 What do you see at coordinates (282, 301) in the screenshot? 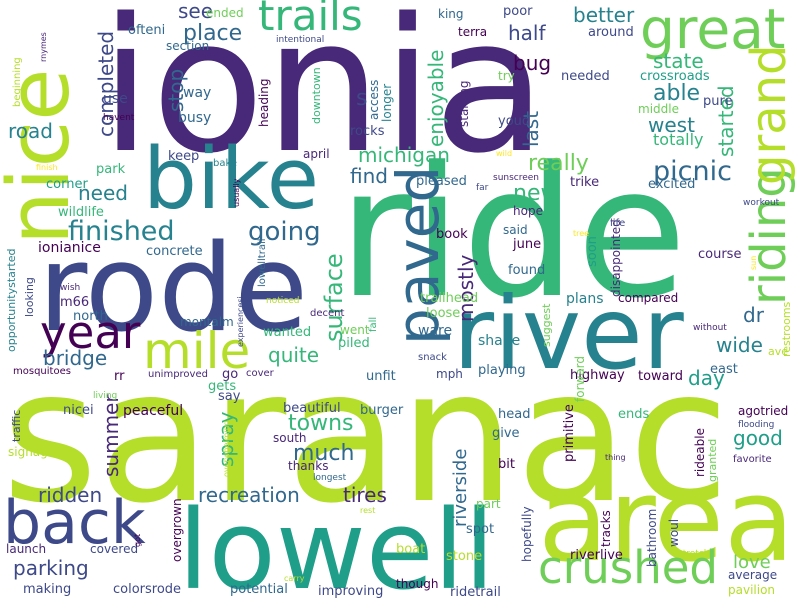
I see `word: noticed` at bounding box center [282, 301].